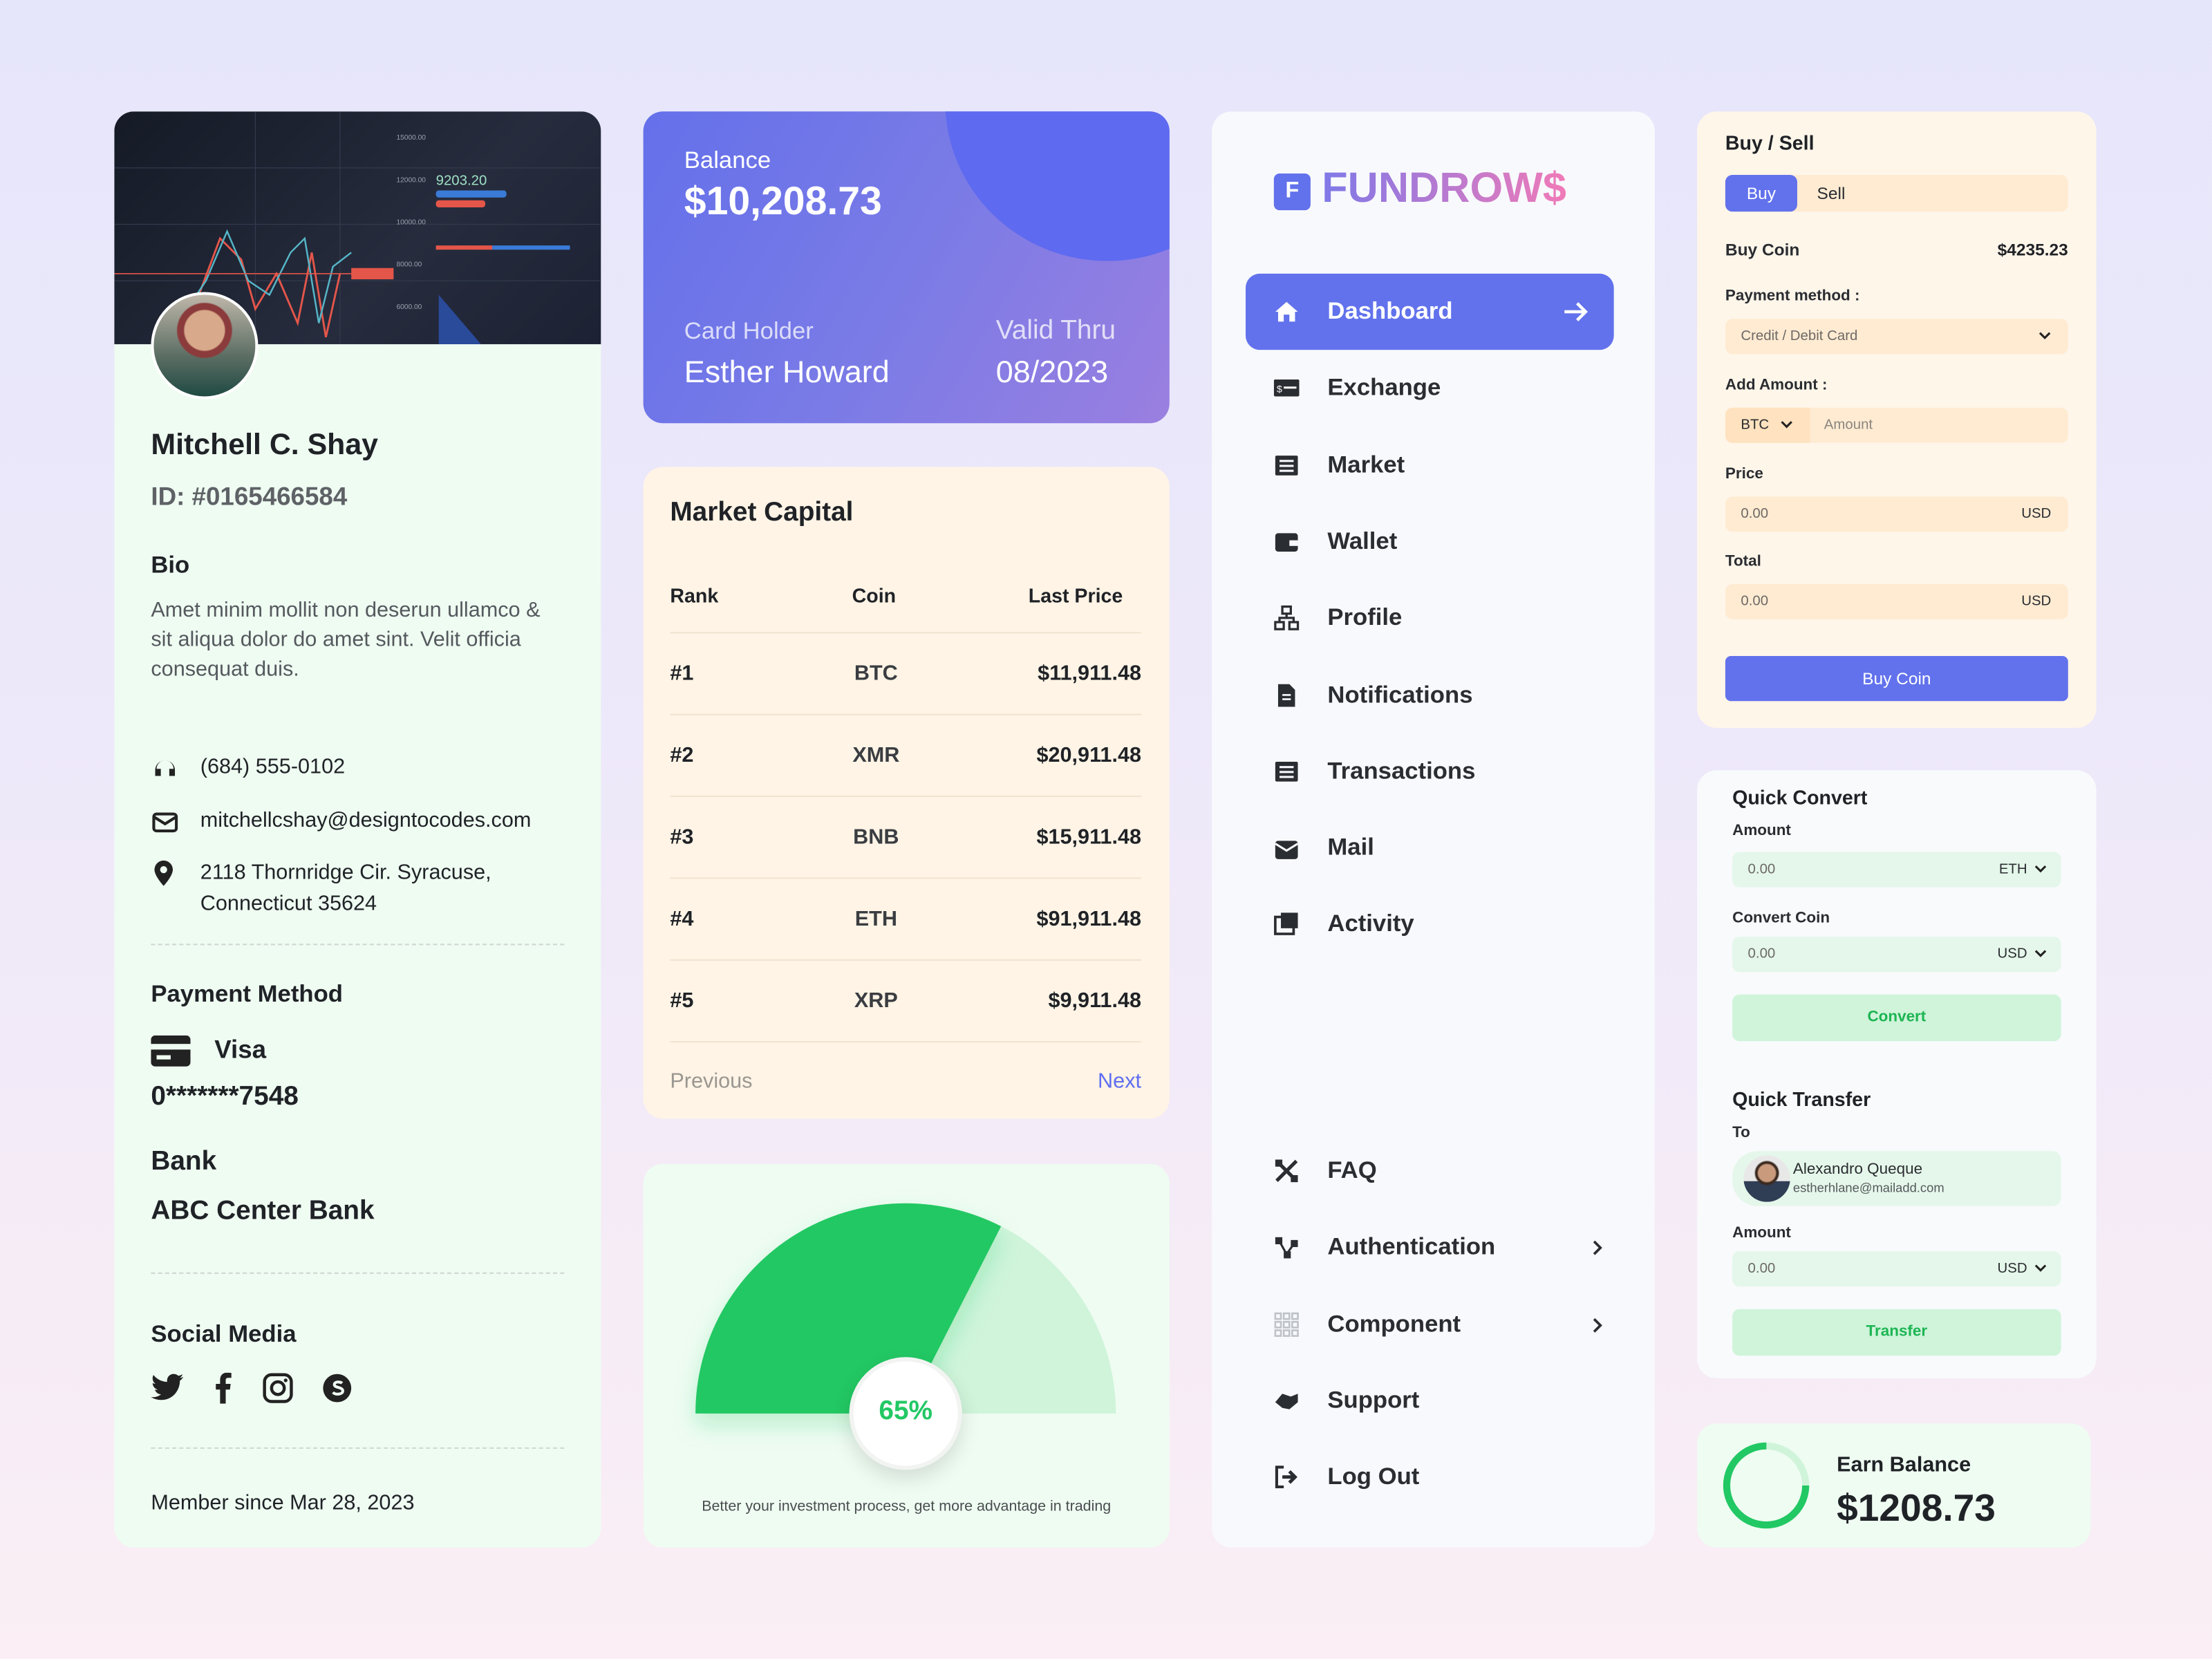  I want to click on sidebar-item-label: Wallet, so click(1363, 540).